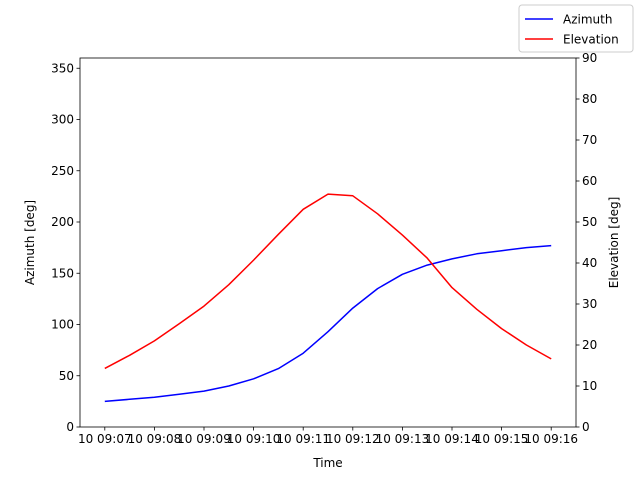 This screenshot has height=480, width=640. Describe the element at coordinates (303, 439) in the screenshot. I see `x-tick-label: 10 09:11` at that location.